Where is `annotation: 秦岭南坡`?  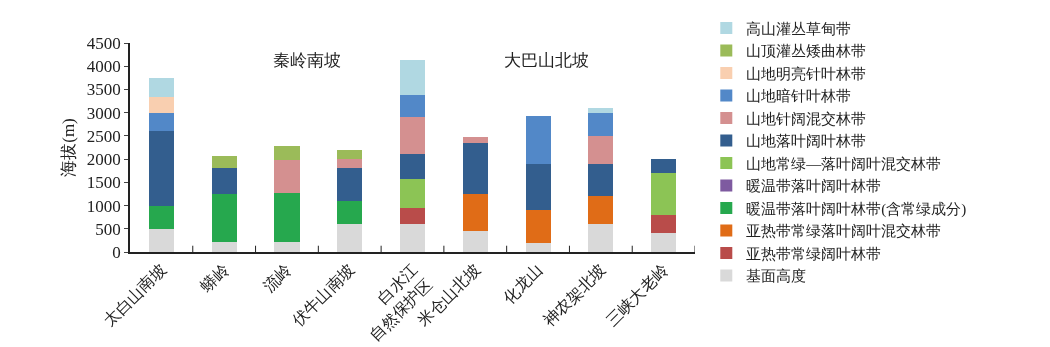
annotation: 秦岭南坡 is located at coordinates (307, 60).